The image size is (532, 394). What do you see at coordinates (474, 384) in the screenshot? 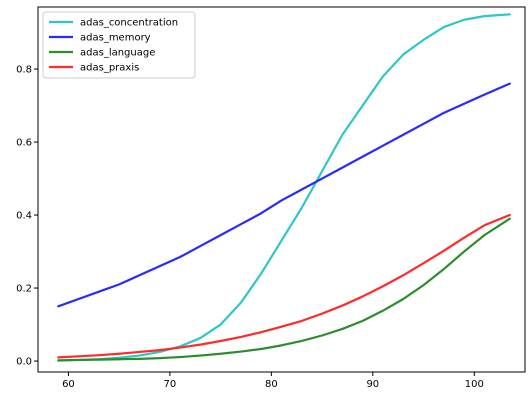
I see `x-tick-label: 100` at bounding box center [474, 384].